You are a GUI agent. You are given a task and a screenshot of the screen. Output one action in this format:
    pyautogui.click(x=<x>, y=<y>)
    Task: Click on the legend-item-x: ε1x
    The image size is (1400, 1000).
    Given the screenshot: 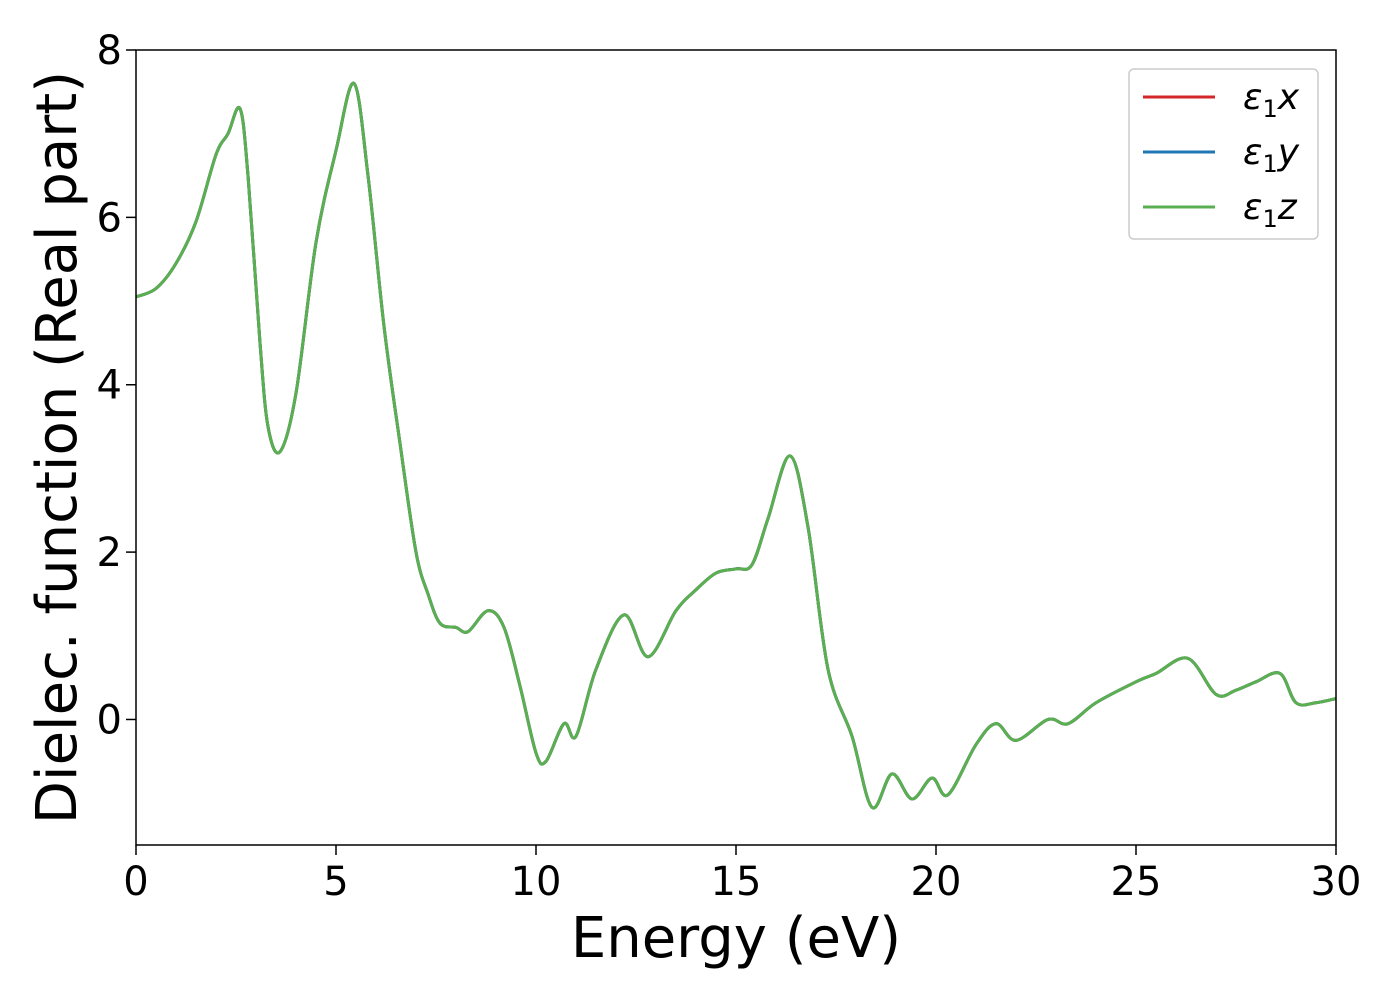 What is the action you would take?
    pyautogui.click(x=1221, y=100)
    